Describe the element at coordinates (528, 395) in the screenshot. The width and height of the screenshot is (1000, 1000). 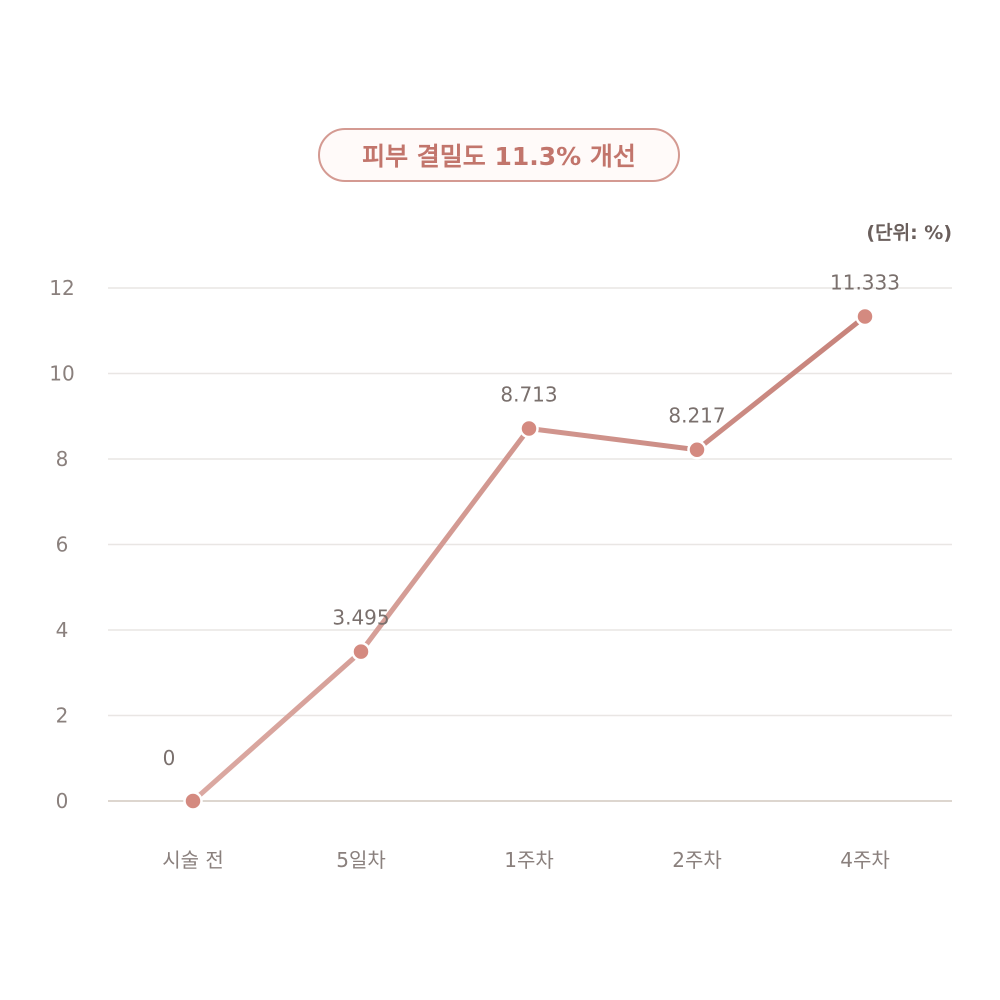
I see `data-label: 8.713` at that location.